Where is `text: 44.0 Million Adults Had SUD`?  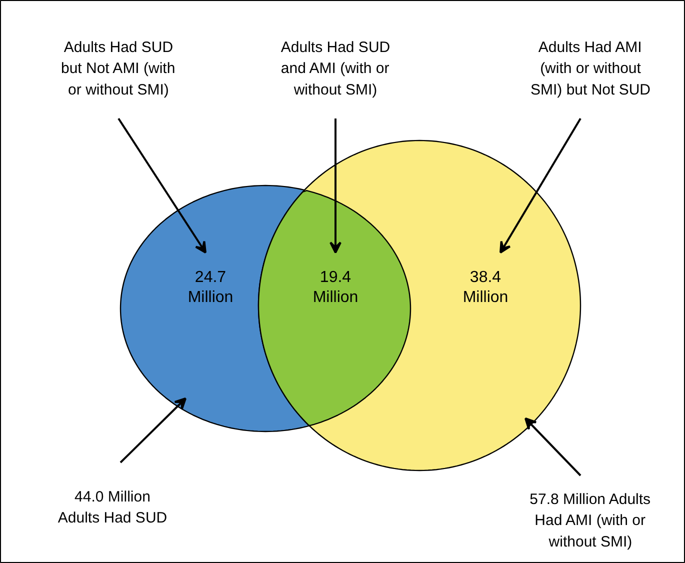
text: 44.0 Million Adults Had SUD is located at coordinates (113, 507).